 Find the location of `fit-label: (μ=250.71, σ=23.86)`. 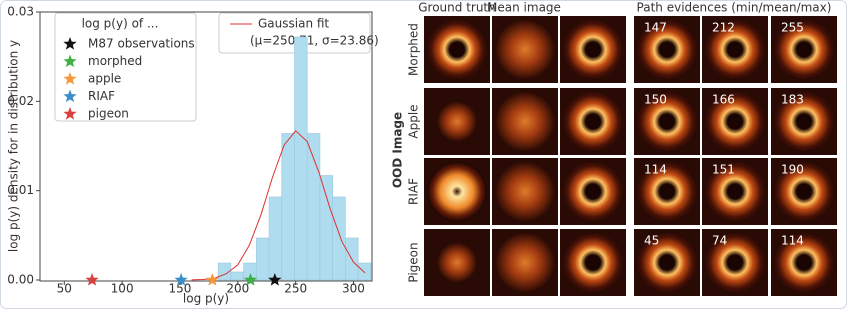

fit-label: (μ=250.71, σ=23.86) is located at coordinates (314, 41).